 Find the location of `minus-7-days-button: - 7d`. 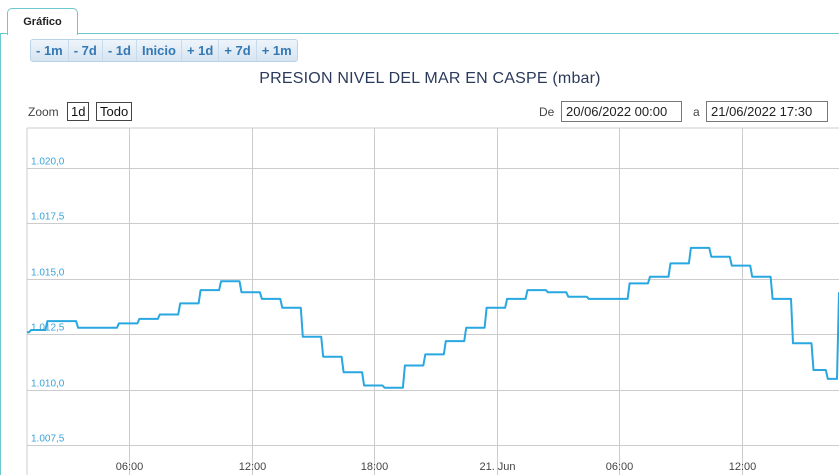

minus-7-days-button: - 7d is located at coordinates (85, 50).